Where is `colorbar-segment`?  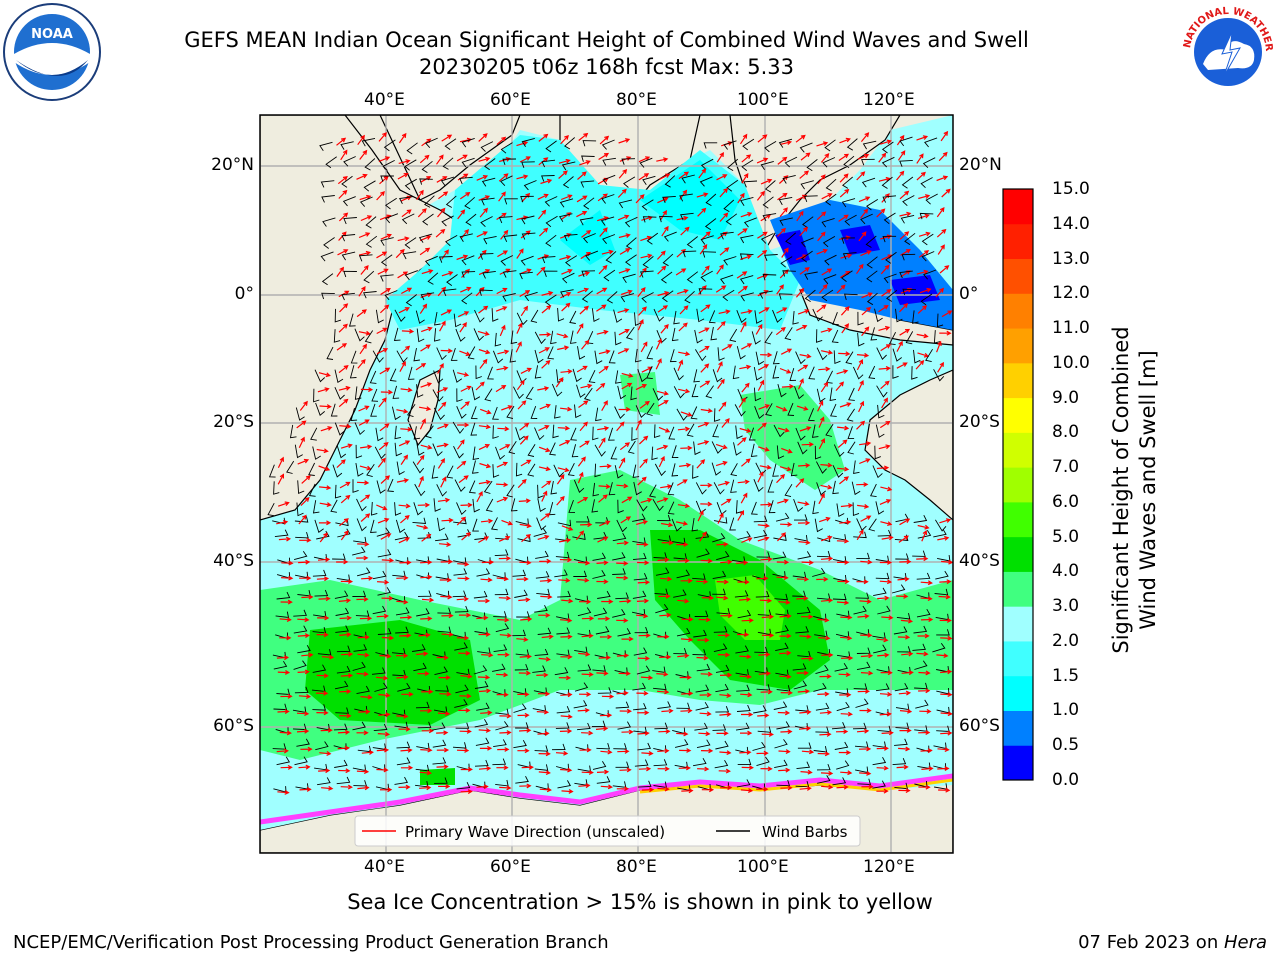
colorbar-segment is located at coordinates (1018, 519).